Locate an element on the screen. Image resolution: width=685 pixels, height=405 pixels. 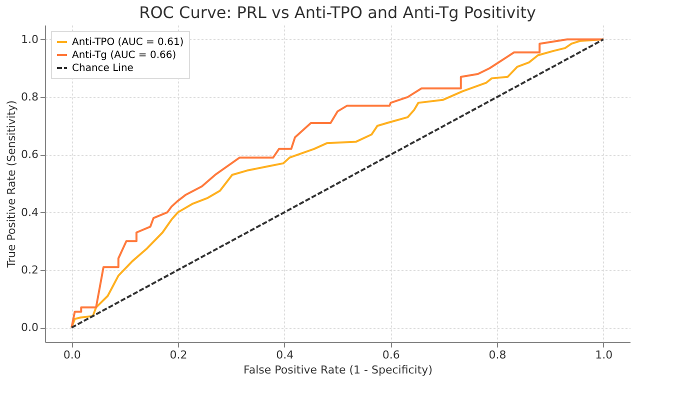
y-tick-label: 0.6 is located at coordinates (29, 155).